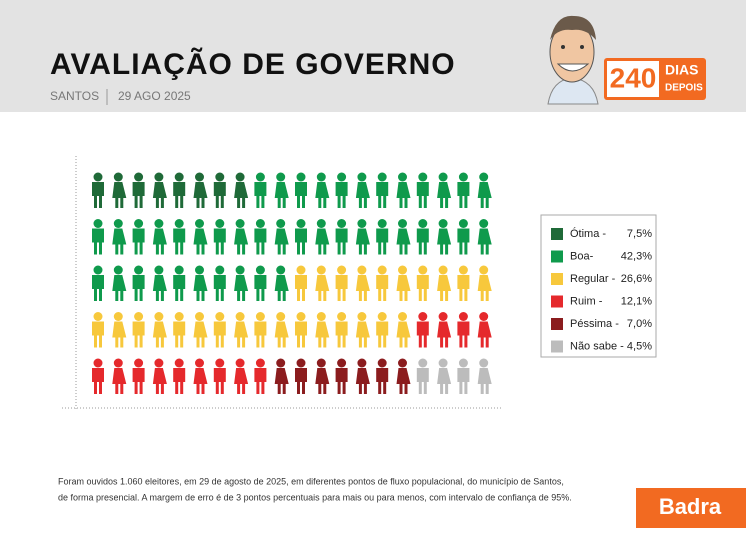 Image resolution: width=746 pixels, height=533 pixels. What do you see at coordinates (597, 346) in the screenshot?
I see `legend-label: Não sabe -` at bounding box center [597, 346].